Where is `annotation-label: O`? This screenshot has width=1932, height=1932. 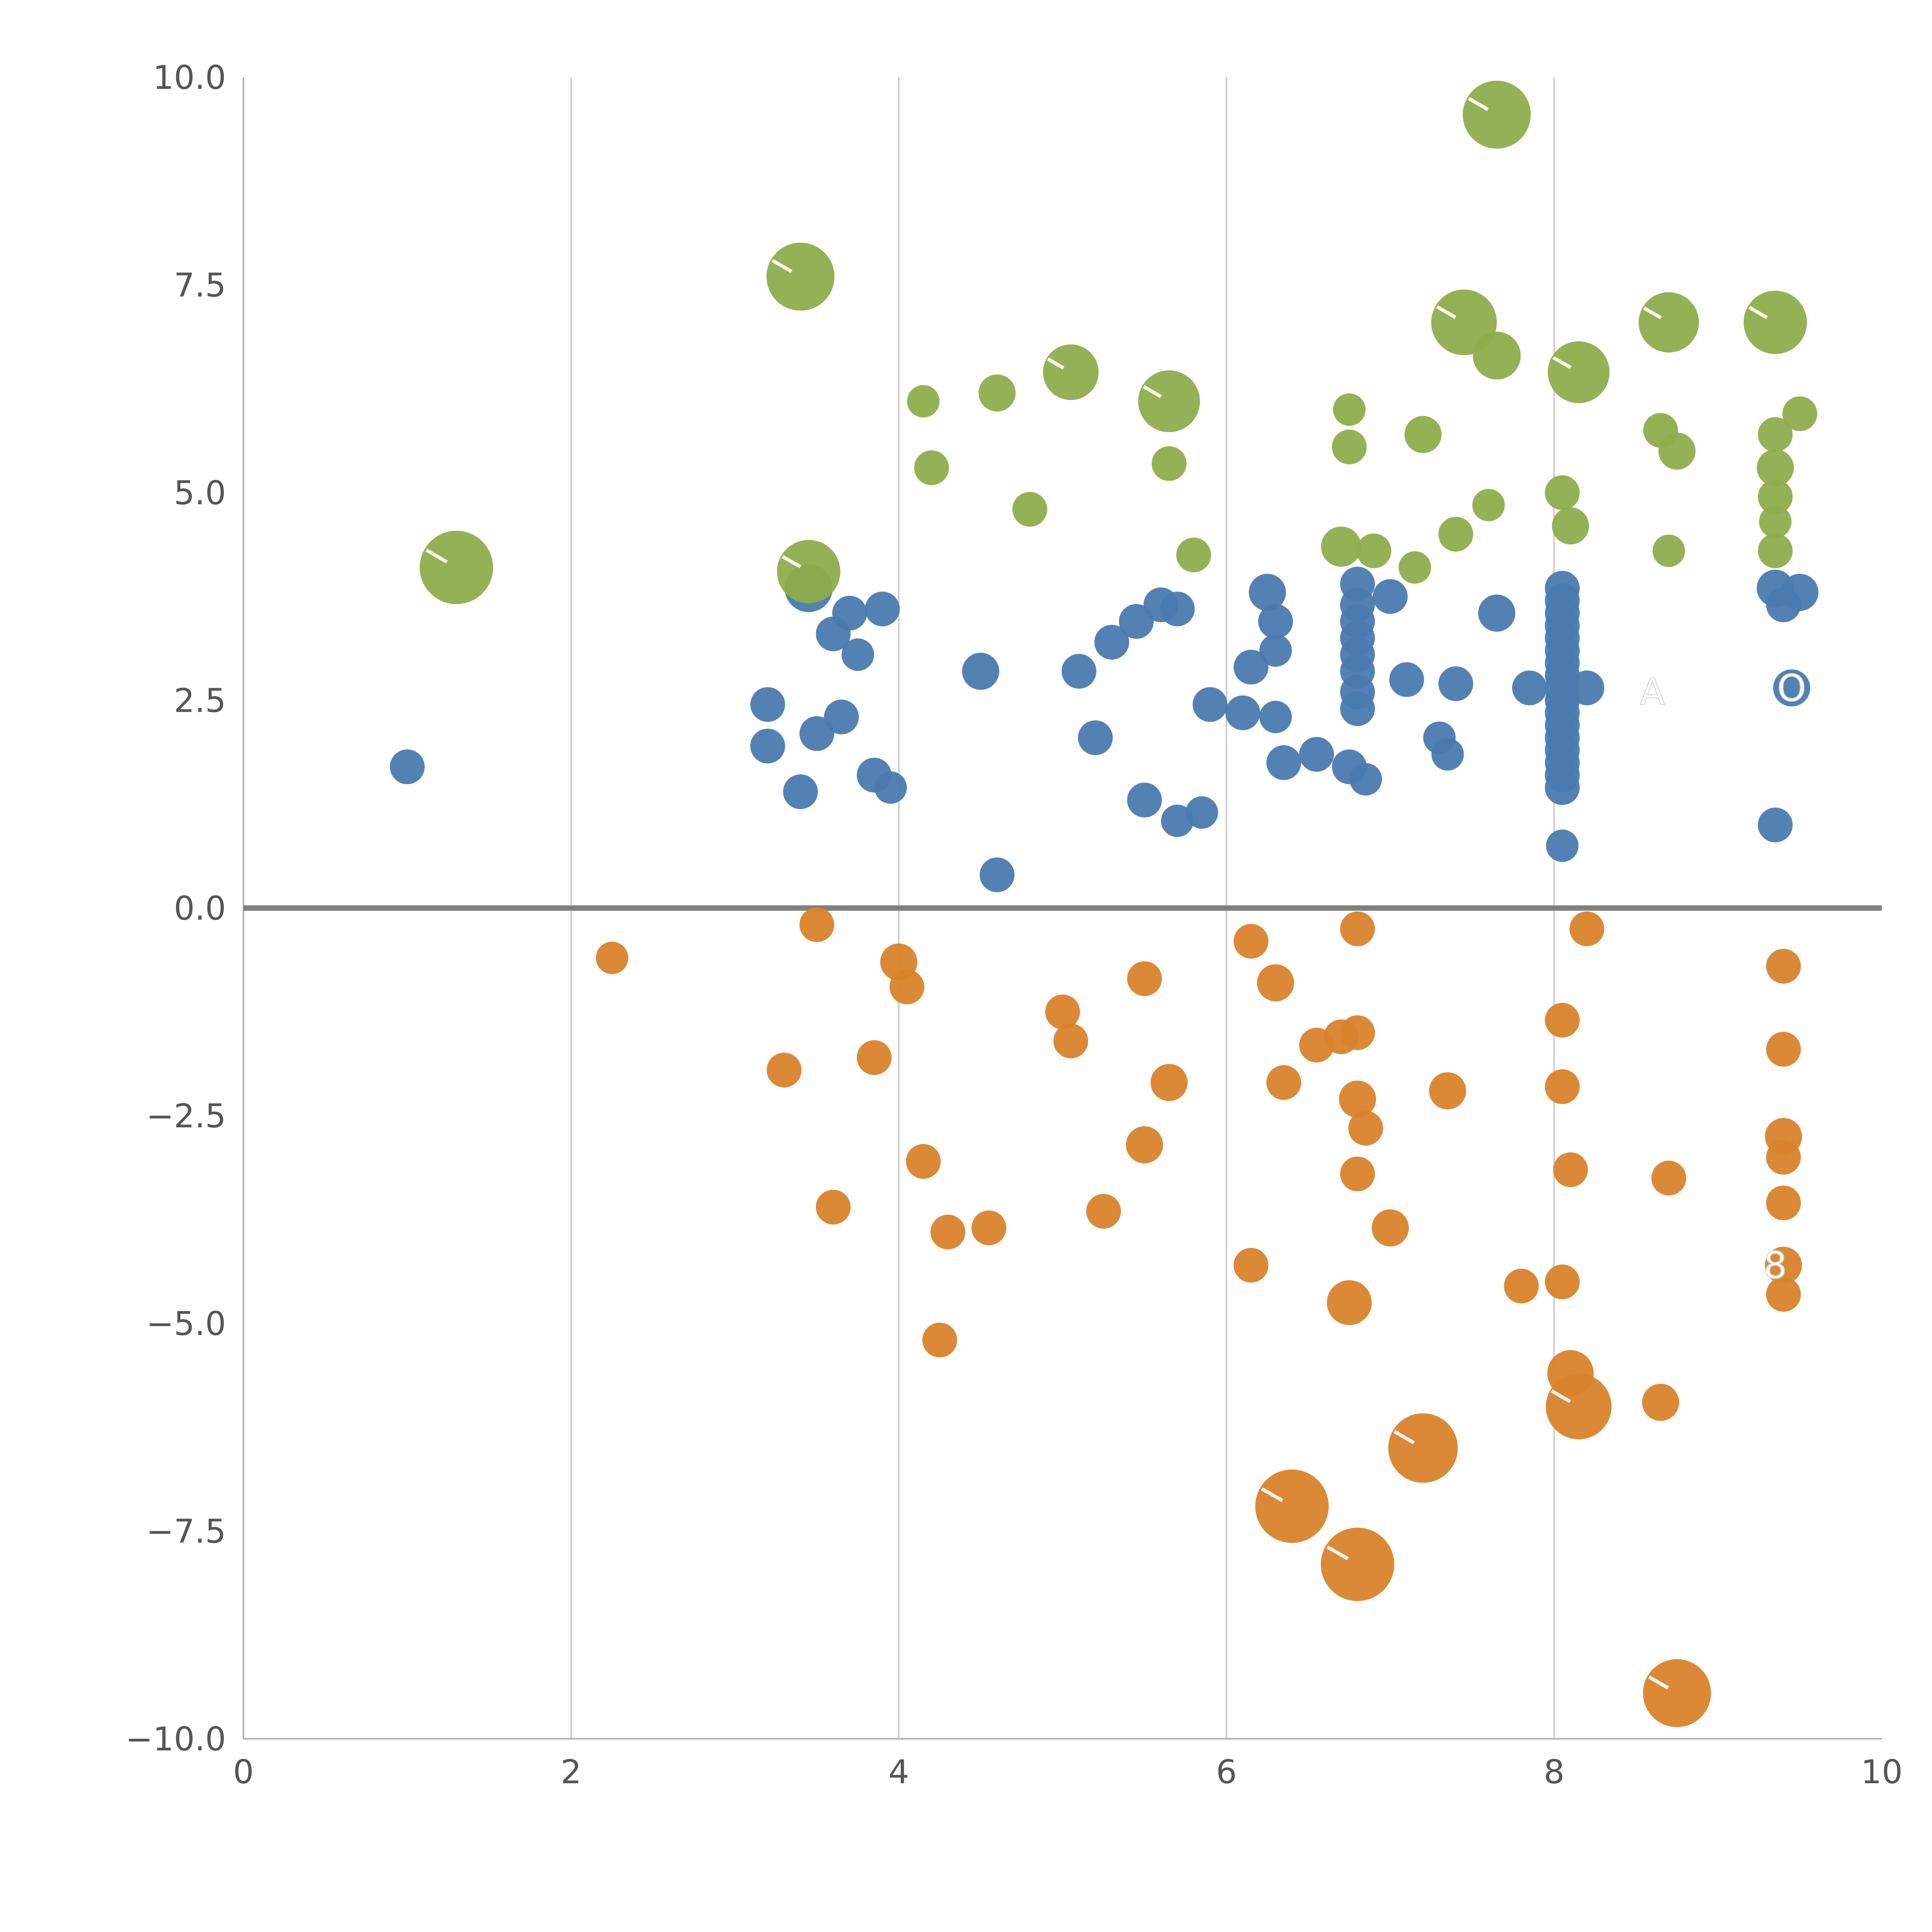
annotation-label: O is located at coordinates (1792, 688).